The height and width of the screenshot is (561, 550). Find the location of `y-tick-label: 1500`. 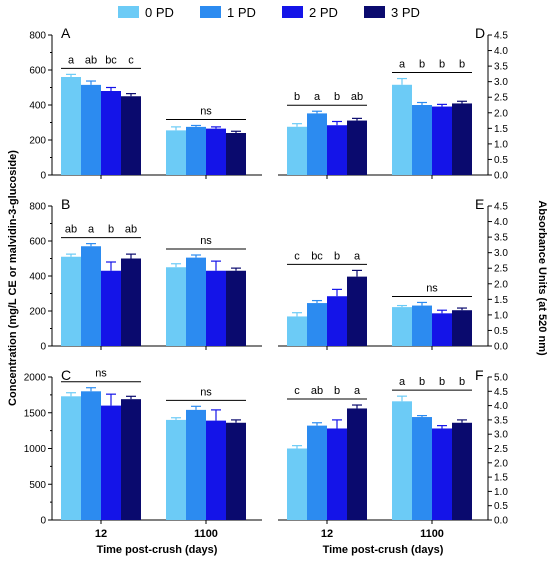

y-tick-label: 1500 is located at coordinates (35, 413).